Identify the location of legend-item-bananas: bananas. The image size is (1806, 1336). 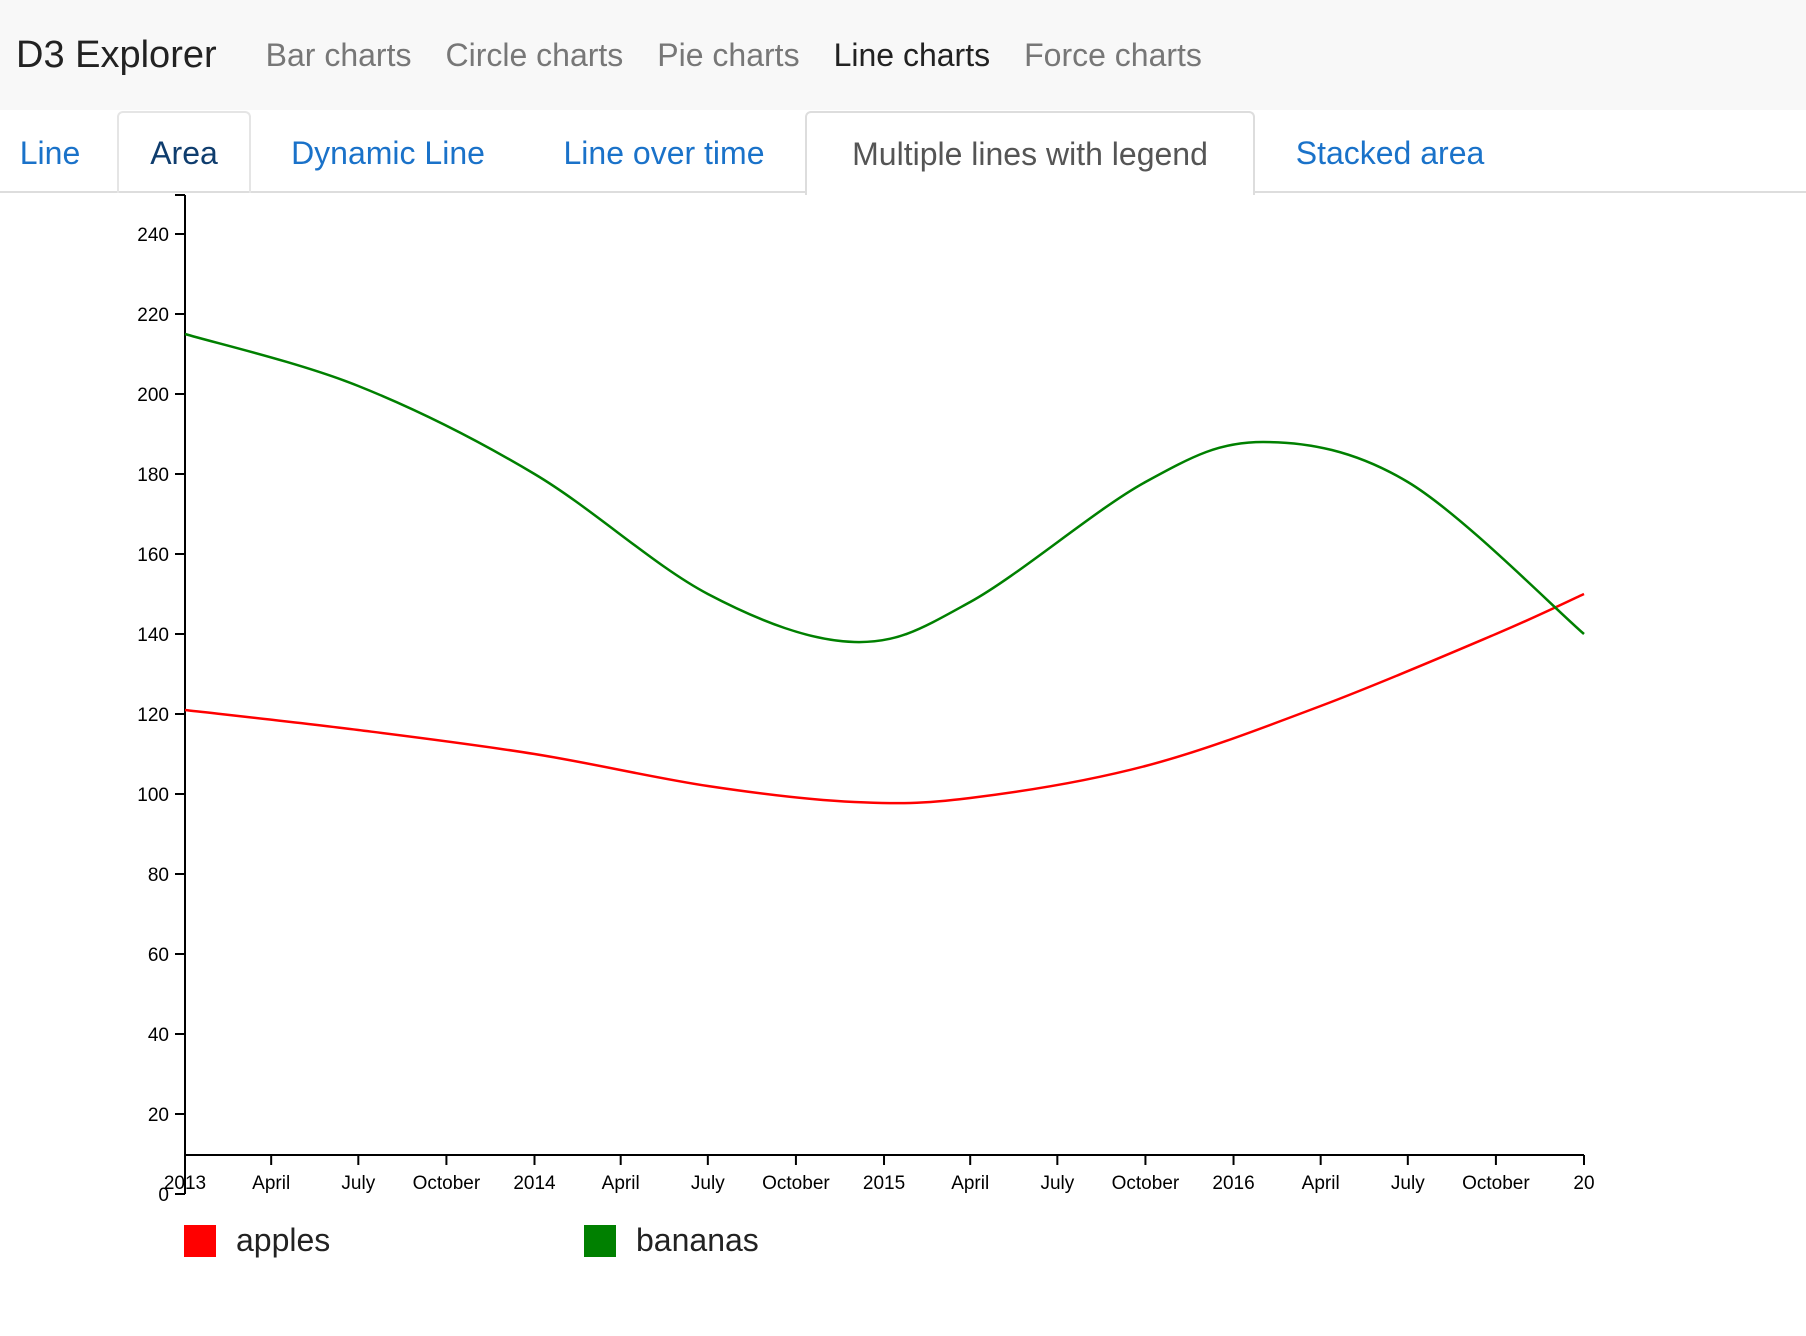
(671, 1240).